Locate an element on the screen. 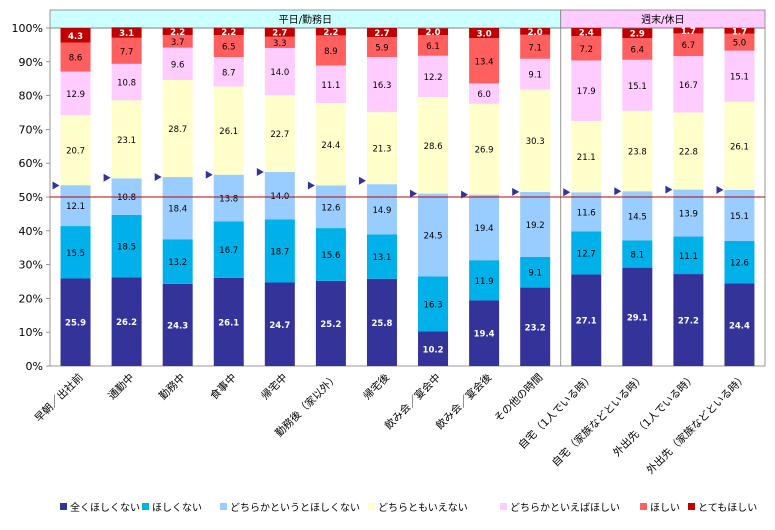  data-label: 20.7 is located at coordinates (75, 152).